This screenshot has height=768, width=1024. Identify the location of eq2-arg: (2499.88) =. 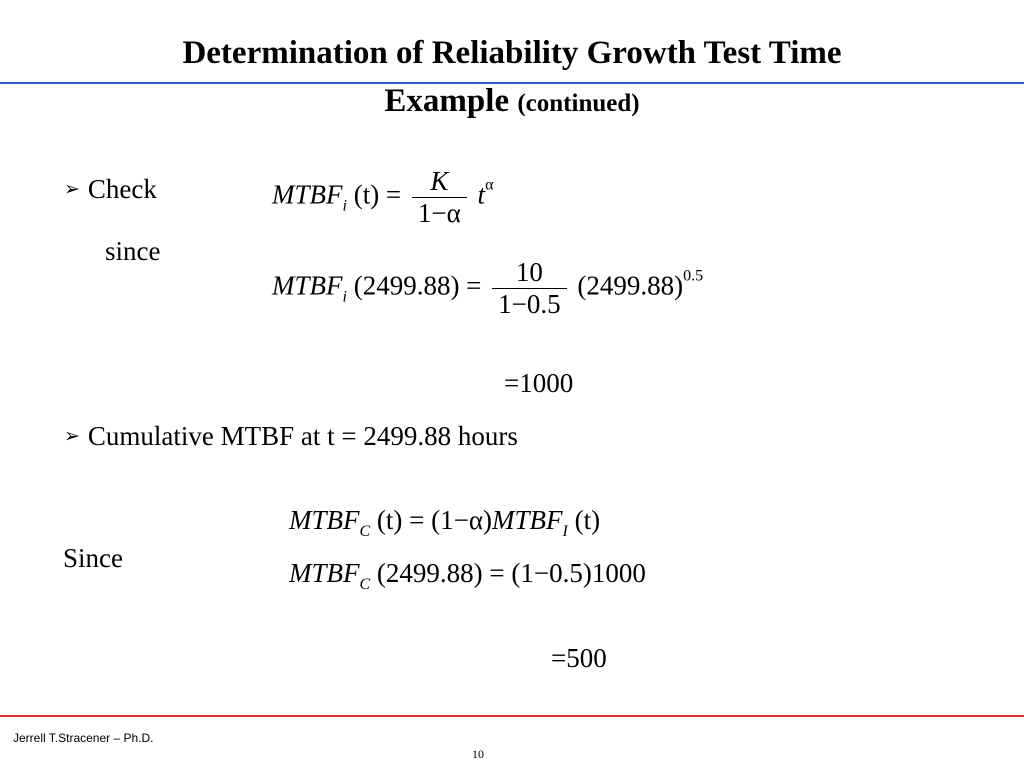
(417, 285).